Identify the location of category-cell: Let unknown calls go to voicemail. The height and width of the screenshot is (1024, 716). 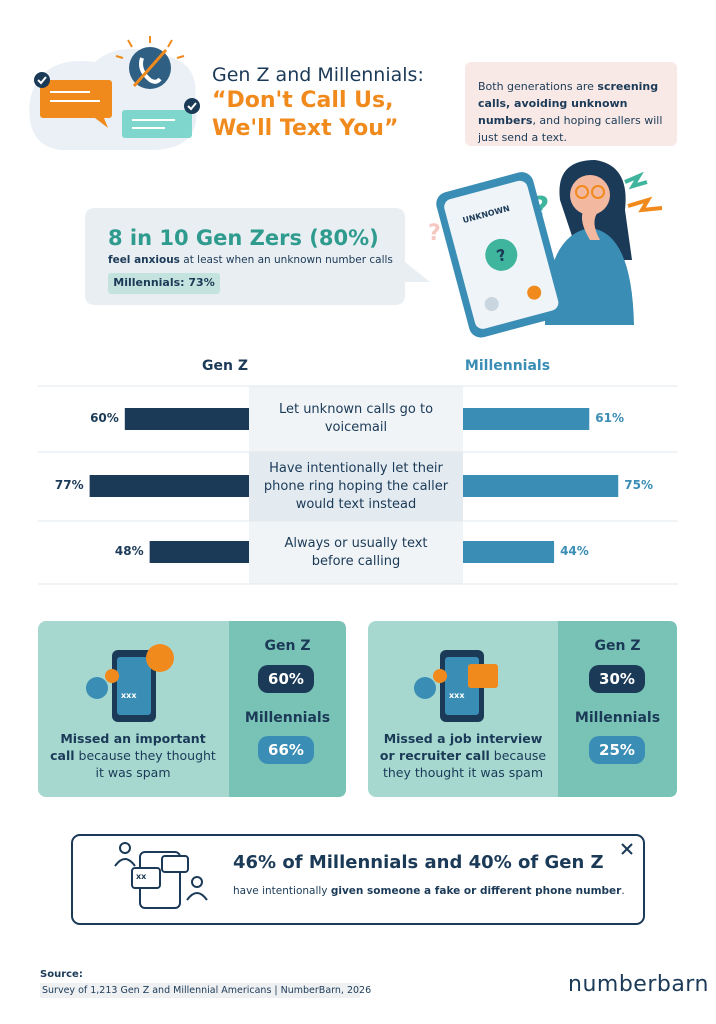
(356, 419).